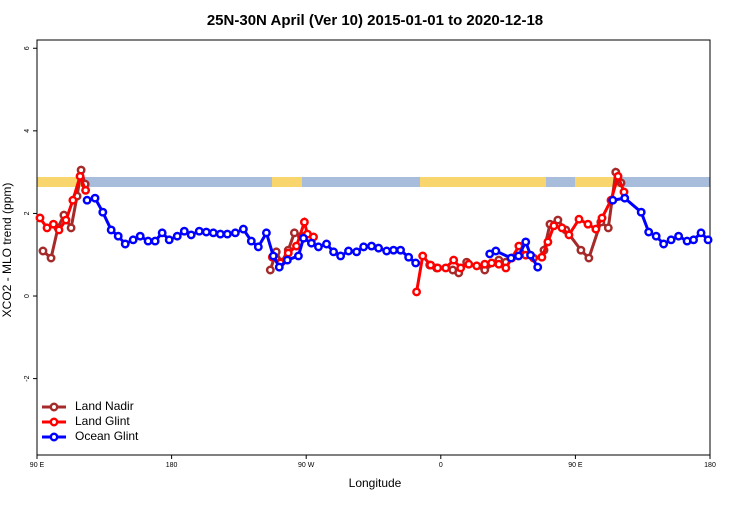 This screenshot has height=505, width=750. I want to click on x-tick-label: 0, so click(441, 465).